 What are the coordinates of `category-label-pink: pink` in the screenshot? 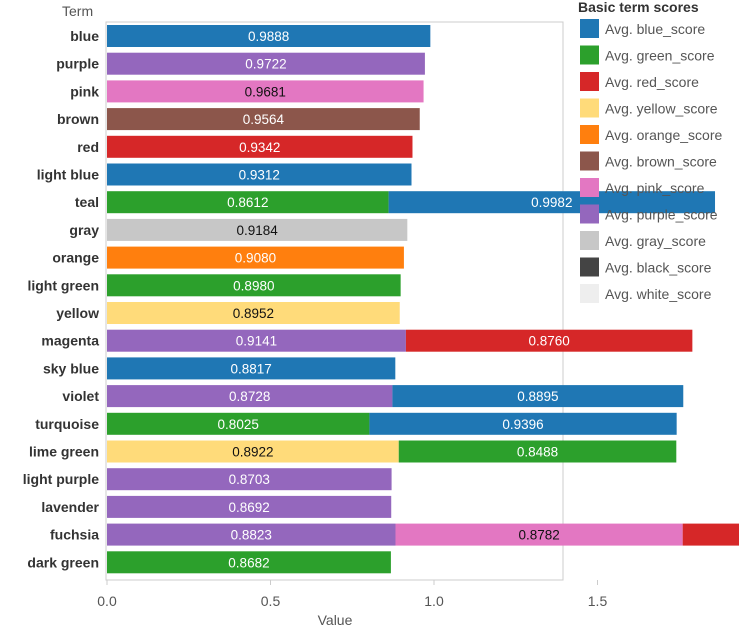 It's located at (84, 91).